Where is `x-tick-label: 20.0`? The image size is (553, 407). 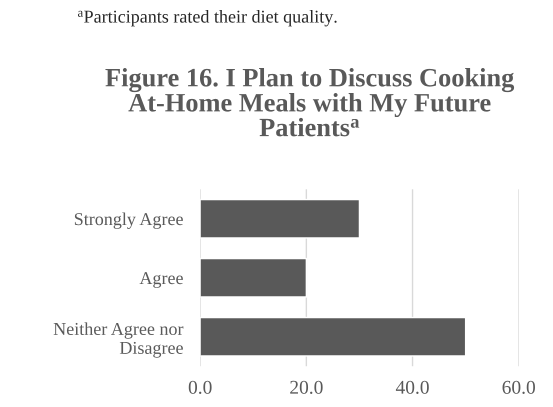 x-tick-label: 20.0 is located at coordinates (306, 387).